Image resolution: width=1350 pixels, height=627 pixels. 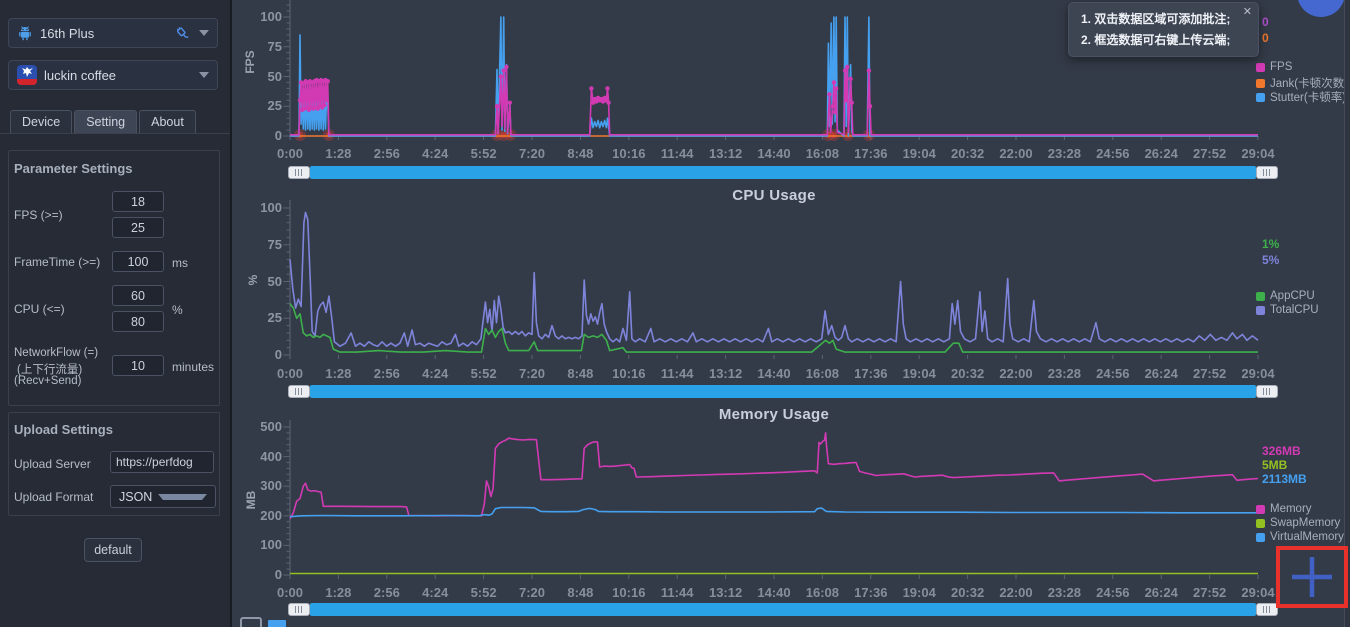 I want to click on device-name: 16th Plus, so click(x=67, y=33).